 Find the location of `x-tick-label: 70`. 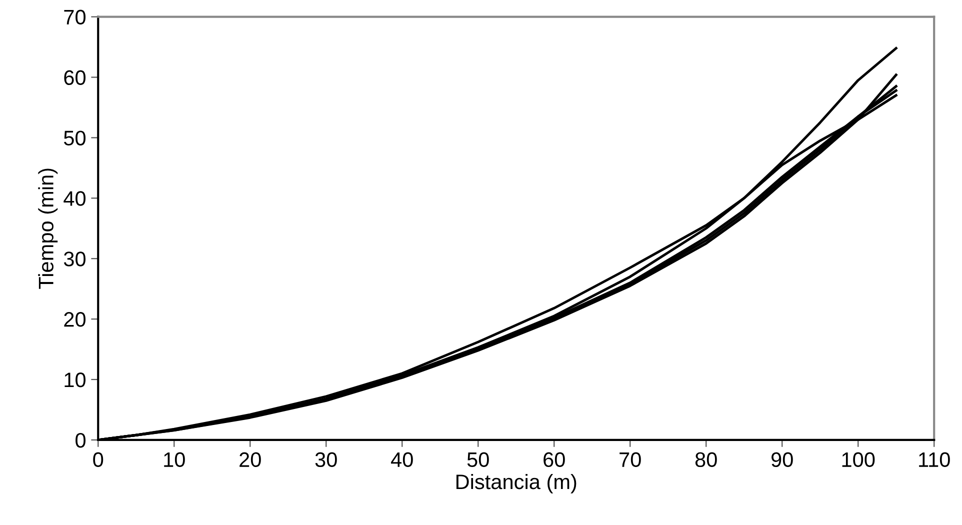

x-tick-label: 70 is located at coordinates (630, 460).